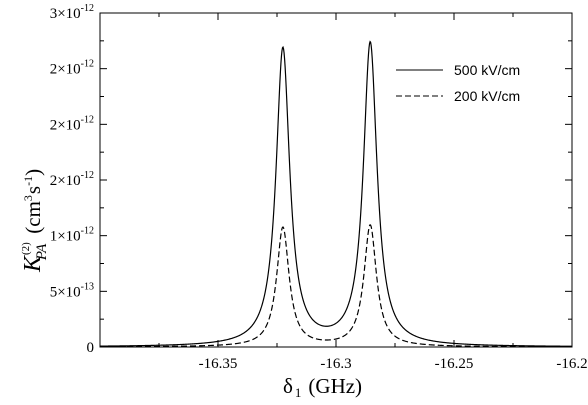  I want to click on y-tick-mantissa: 1×10, so click(65, 237).